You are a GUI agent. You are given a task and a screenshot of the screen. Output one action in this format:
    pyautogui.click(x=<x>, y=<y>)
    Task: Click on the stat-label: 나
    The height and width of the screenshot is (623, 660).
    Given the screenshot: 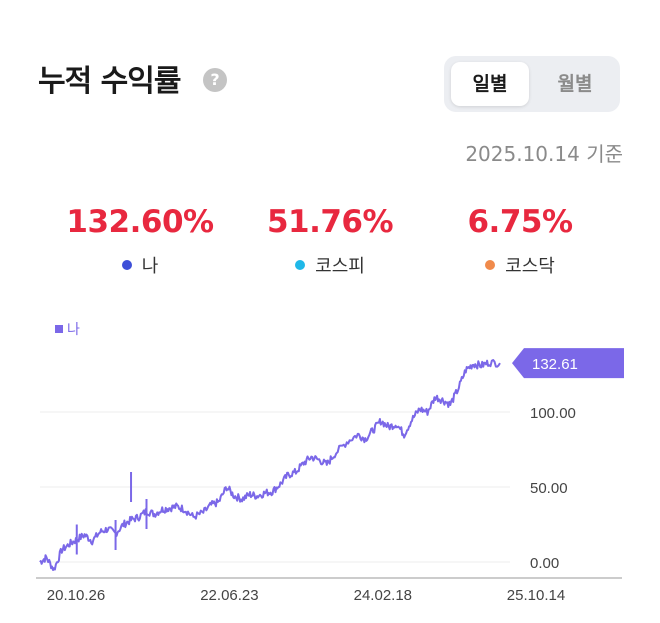 What is the action you would take?
    pyautogui.click(x=150, y=266)
    